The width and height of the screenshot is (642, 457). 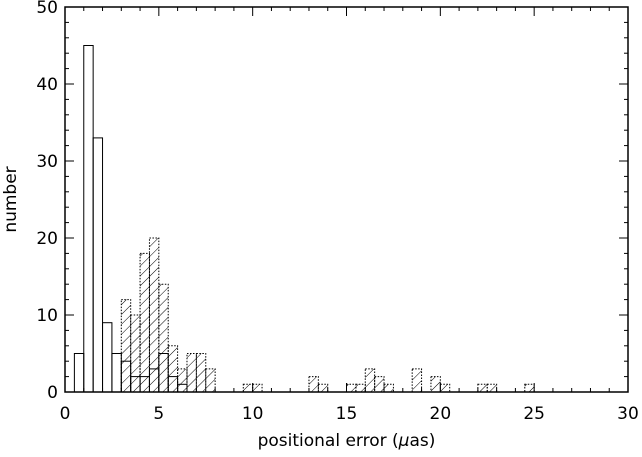 I want to click on x-tick-label: 15, so click(x=347, y=414).